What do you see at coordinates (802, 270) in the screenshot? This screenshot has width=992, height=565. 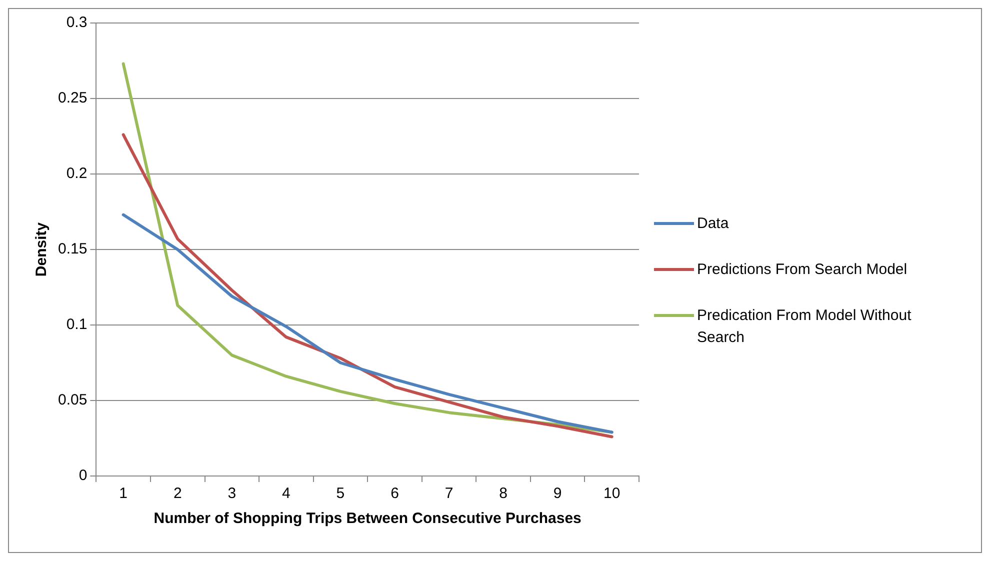 I see `legend-label: Predictions From Search Model` at bounding box center [802, 270].